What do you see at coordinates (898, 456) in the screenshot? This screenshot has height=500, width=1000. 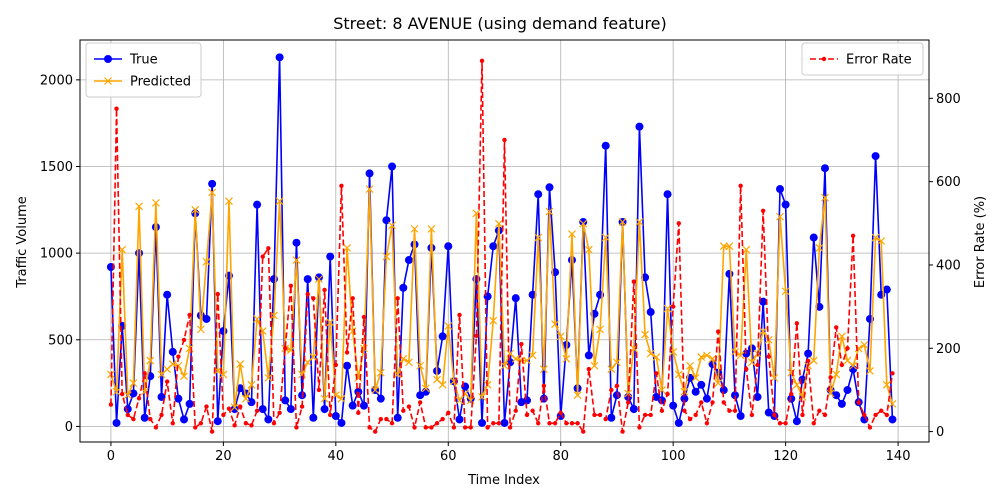 I see `x-tick-label: 140` at bounding box center [898, 456].